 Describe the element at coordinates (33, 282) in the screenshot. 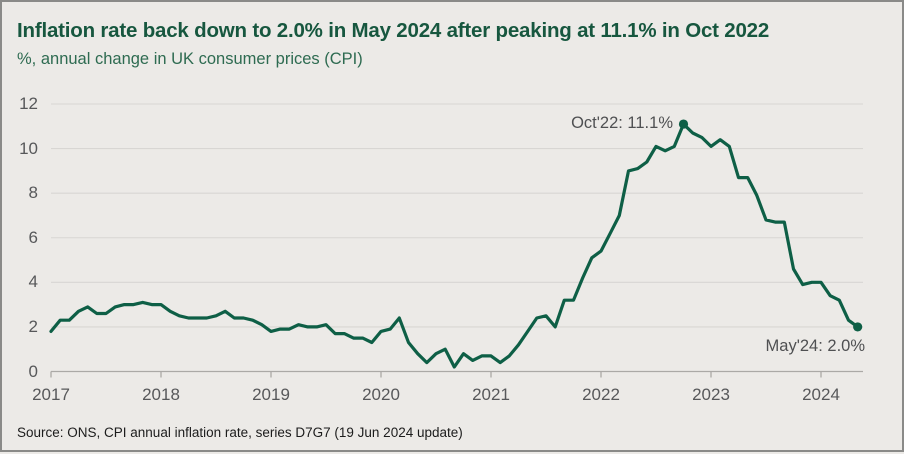

I see `y-axis-label: 4` at that location.